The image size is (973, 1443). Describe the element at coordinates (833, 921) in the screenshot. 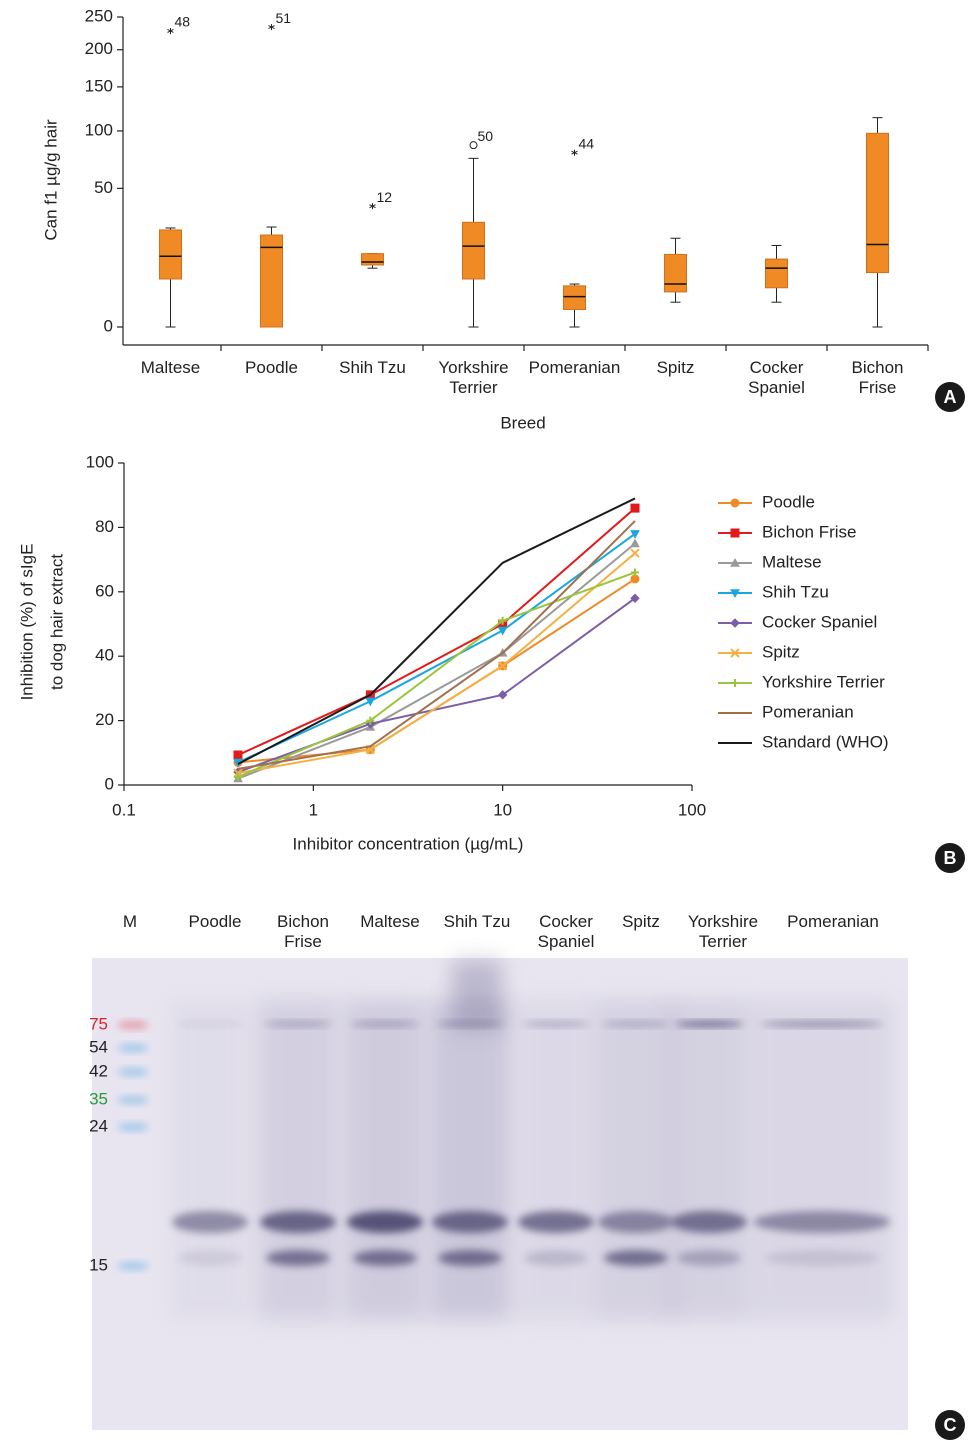

I see `lane-label-text: Pomeranian` at that location.